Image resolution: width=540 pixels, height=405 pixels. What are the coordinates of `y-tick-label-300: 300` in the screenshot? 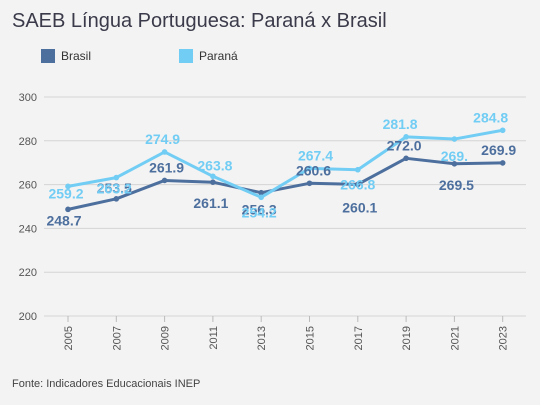 It's located at (28, 98).